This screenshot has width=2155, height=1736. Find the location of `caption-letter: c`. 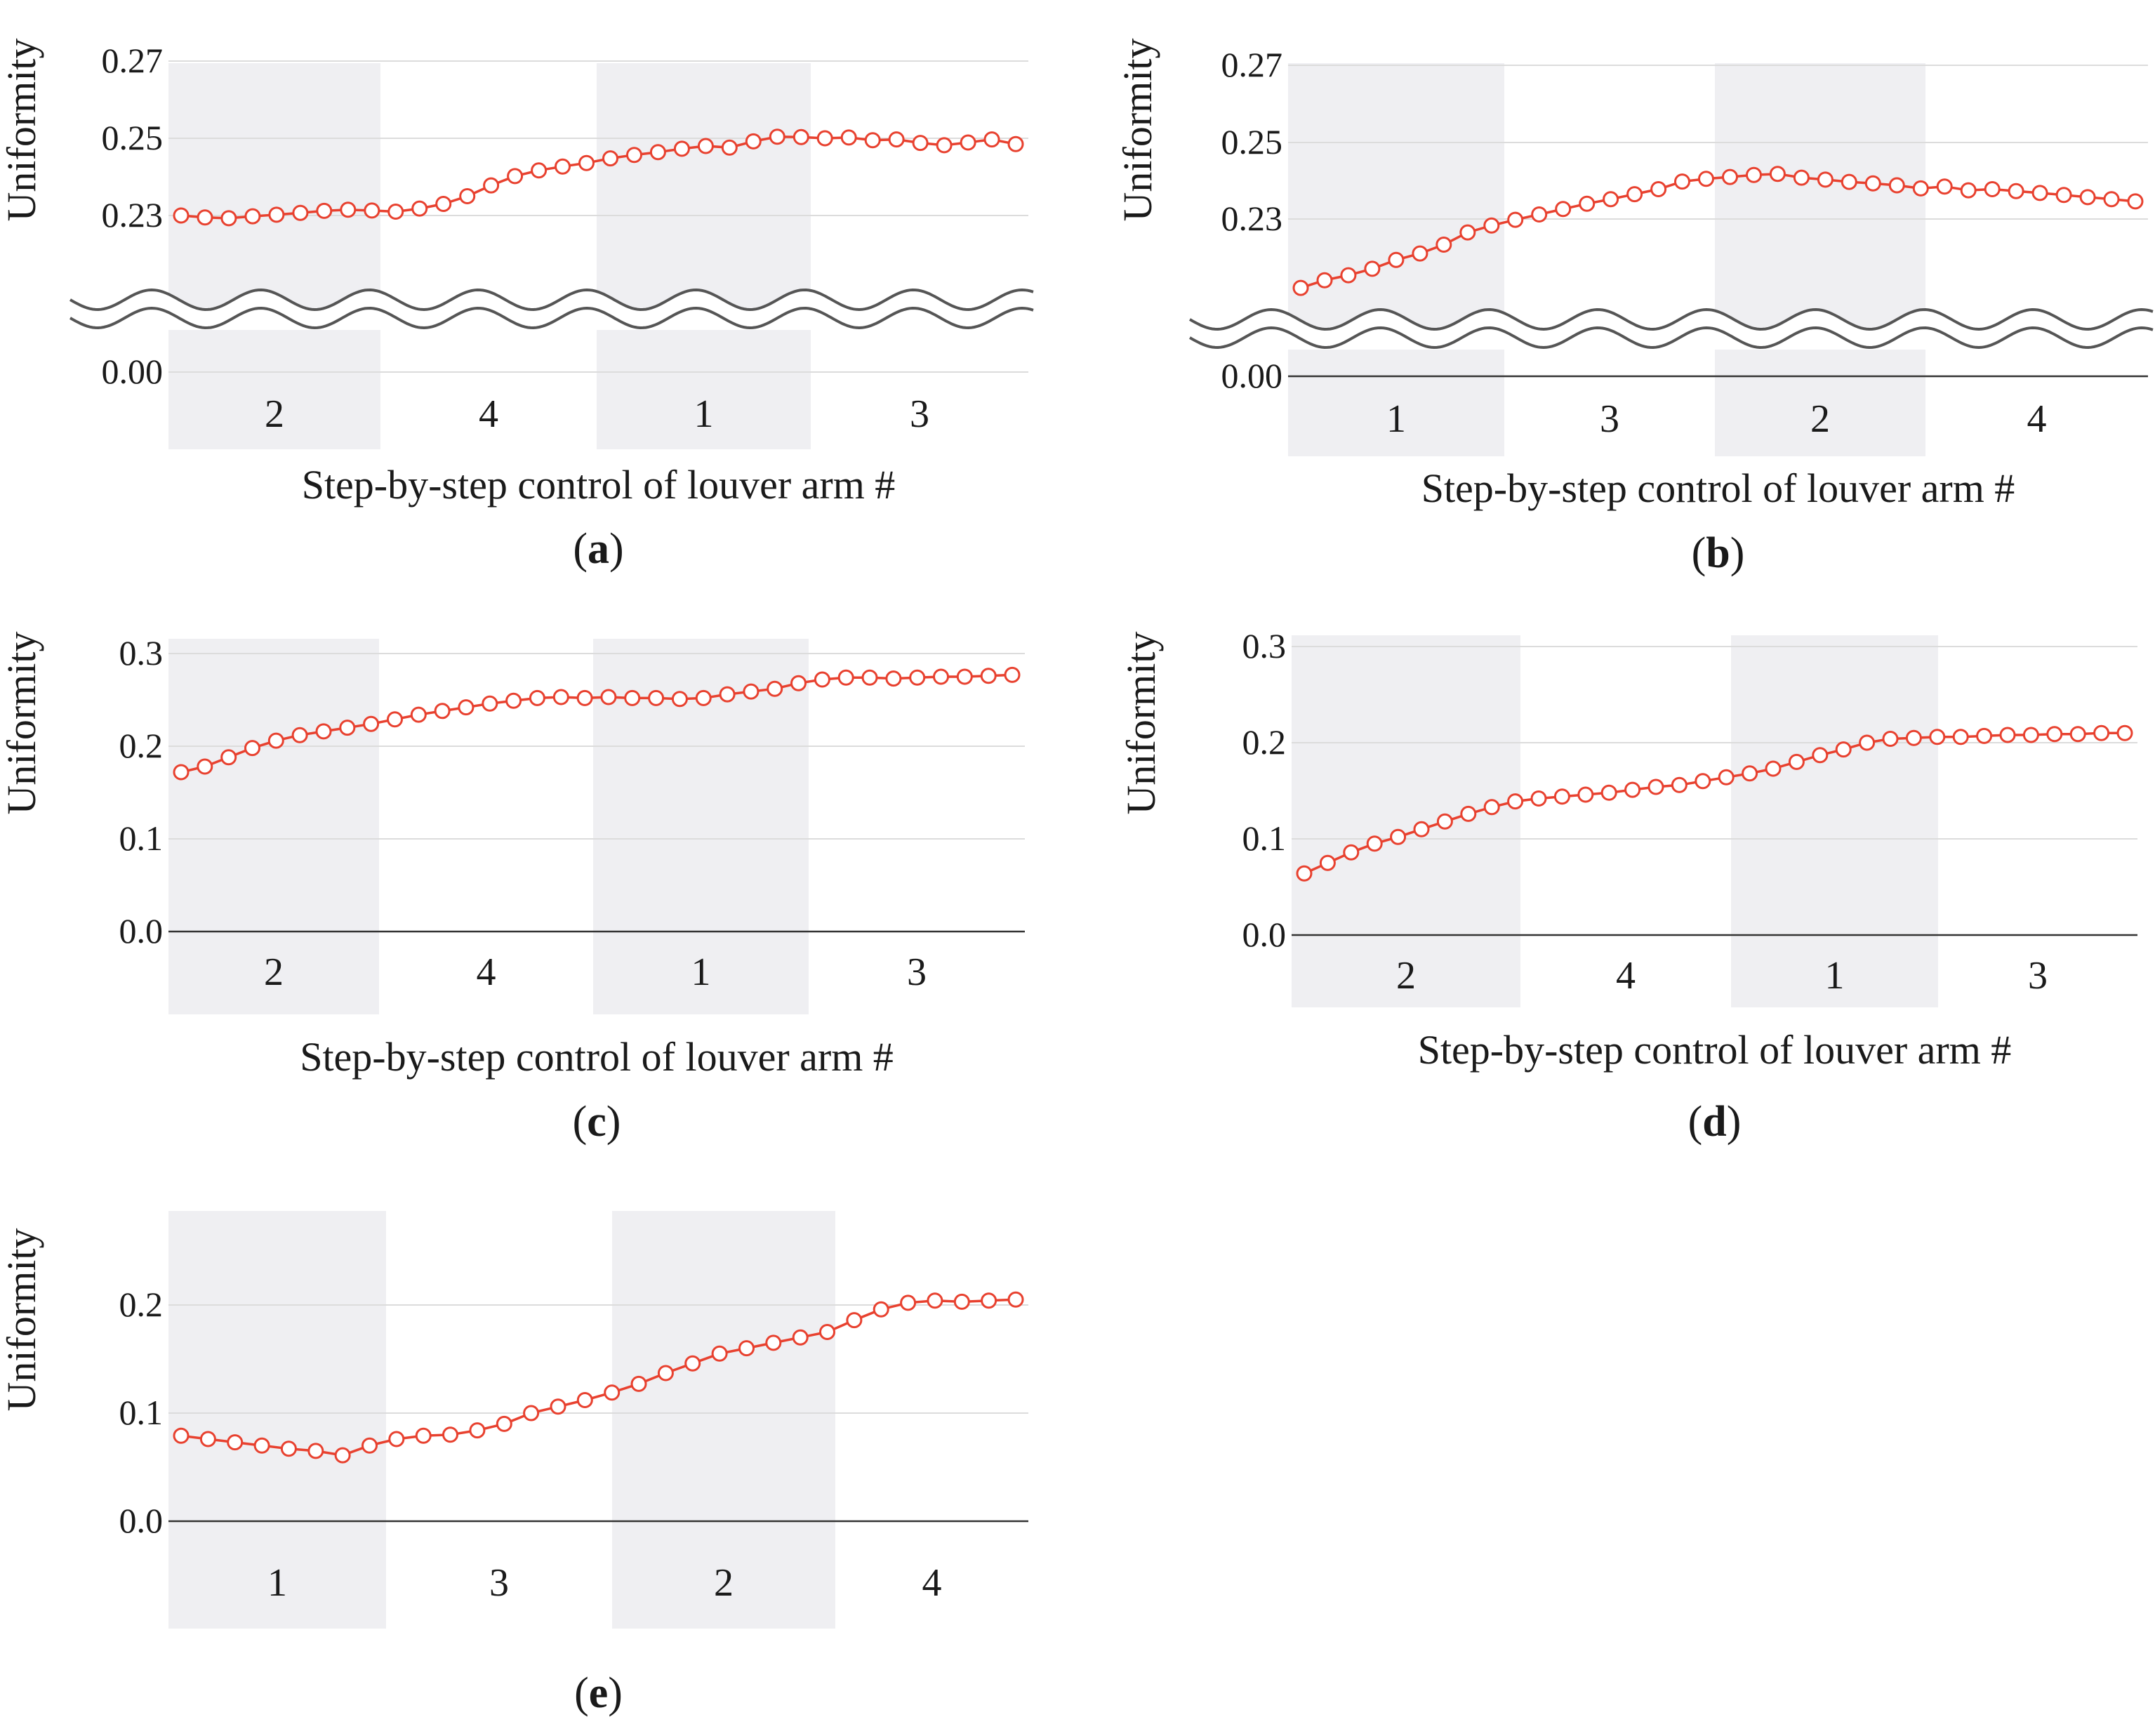

caption-letter: c is located at coordinates (596, 1122).